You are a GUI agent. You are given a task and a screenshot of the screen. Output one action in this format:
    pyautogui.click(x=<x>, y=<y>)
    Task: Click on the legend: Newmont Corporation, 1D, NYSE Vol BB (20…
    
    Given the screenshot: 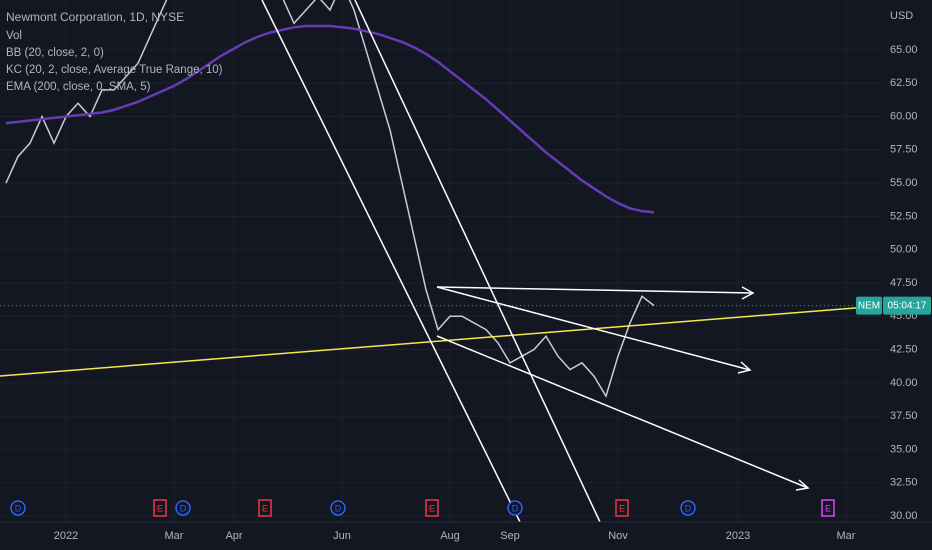 What is the action you would take?
    pyautogui.click(x=114, y=51)
    